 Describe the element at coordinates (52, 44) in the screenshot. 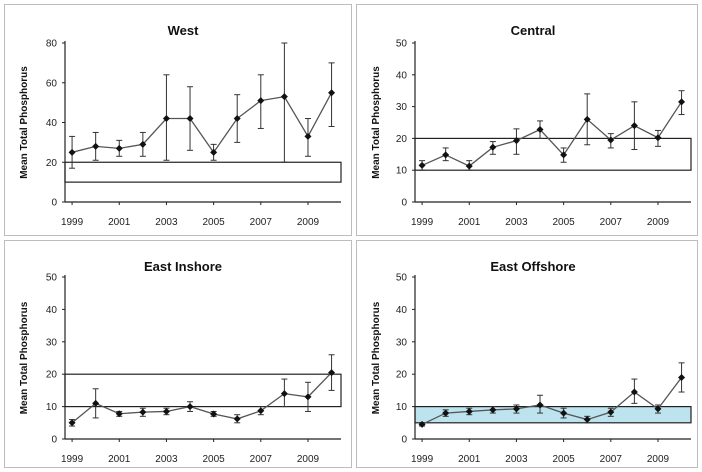

I see `y-tick-label: 80` at that location.